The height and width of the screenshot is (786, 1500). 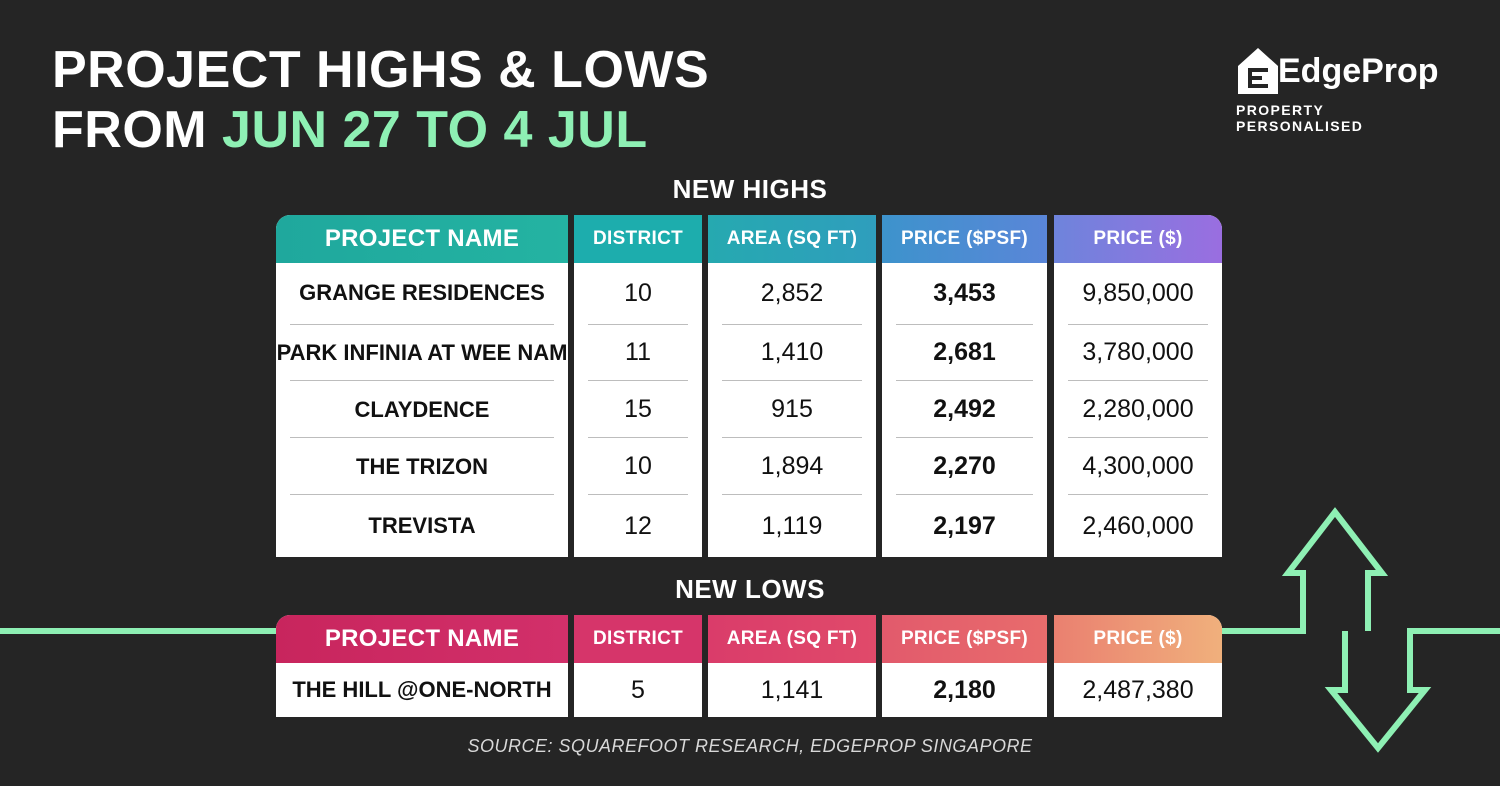 What do you see at coordinates (792, 466) in the screenshot?
I see `table-cell-area: 1,894` at bounding box center [792, 466].